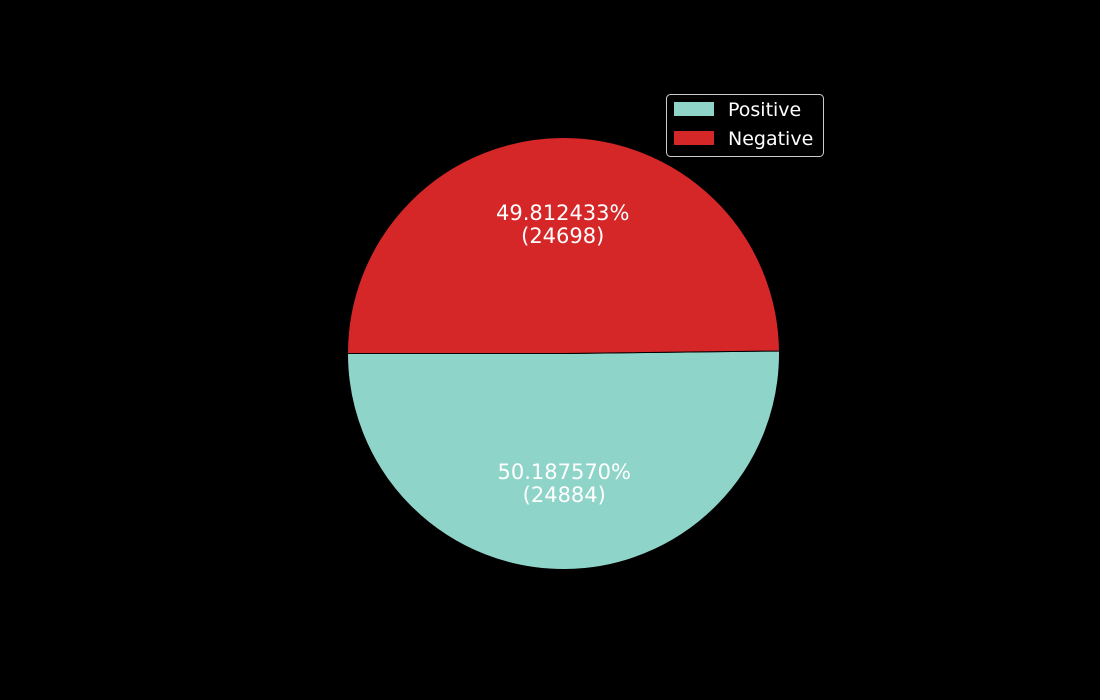  I want to click on legend: Positive Negative, so click(745, 125).